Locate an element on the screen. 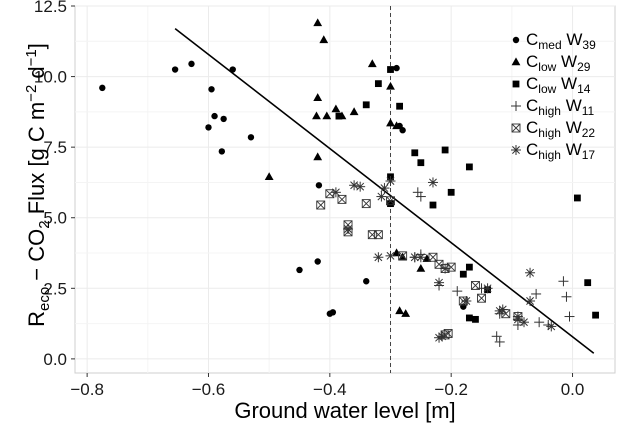 The height and width of the screenshot is (425, 630). legend-label: Chigh W17 is located at coordinates (560, 151).